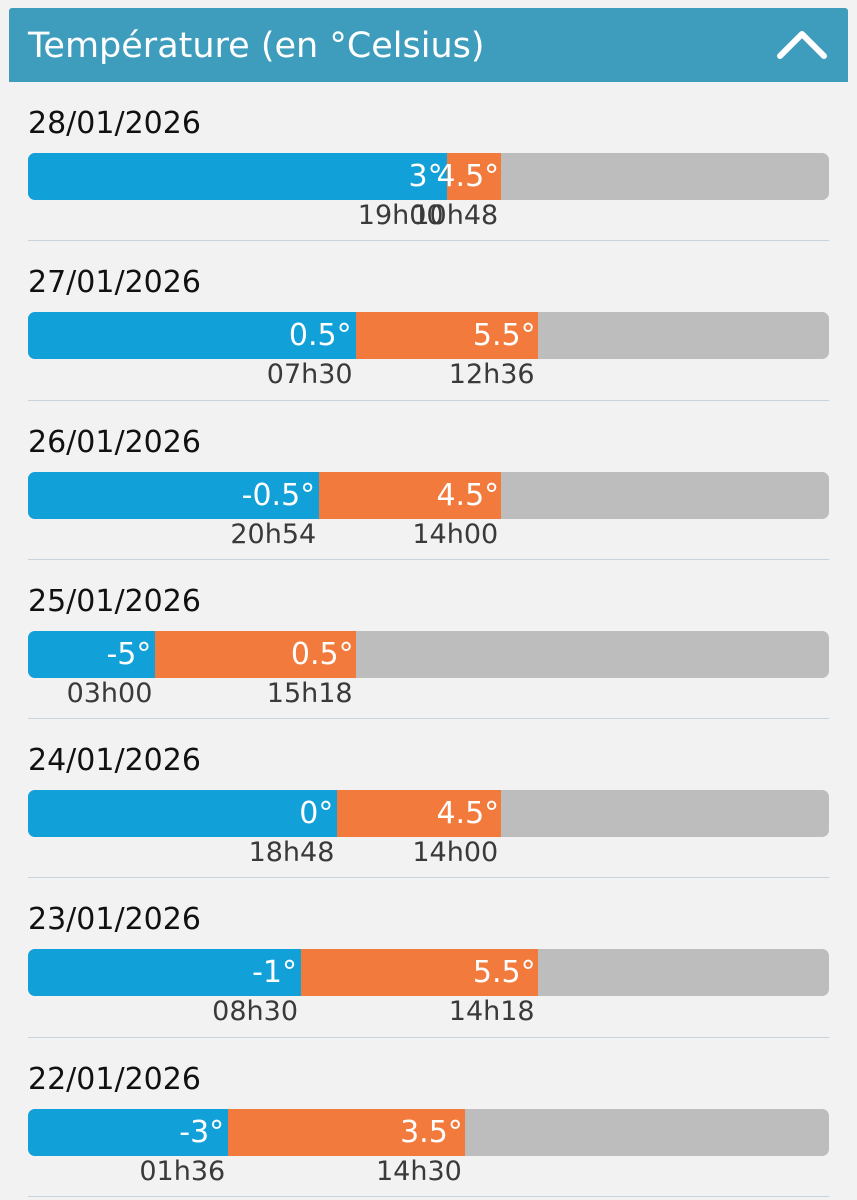  Describe the element at coordinates (114, 442) in the screenshot. I see `day-date: 26/01/2026` at that location.